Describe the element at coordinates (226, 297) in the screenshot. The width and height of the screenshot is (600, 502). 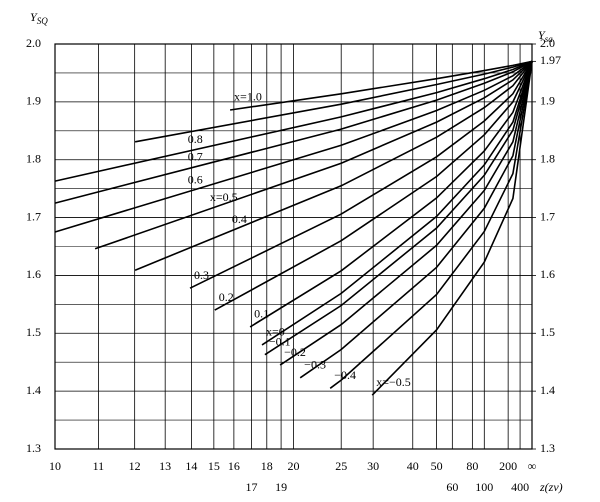
I see `series-label: 0.2` at that location.